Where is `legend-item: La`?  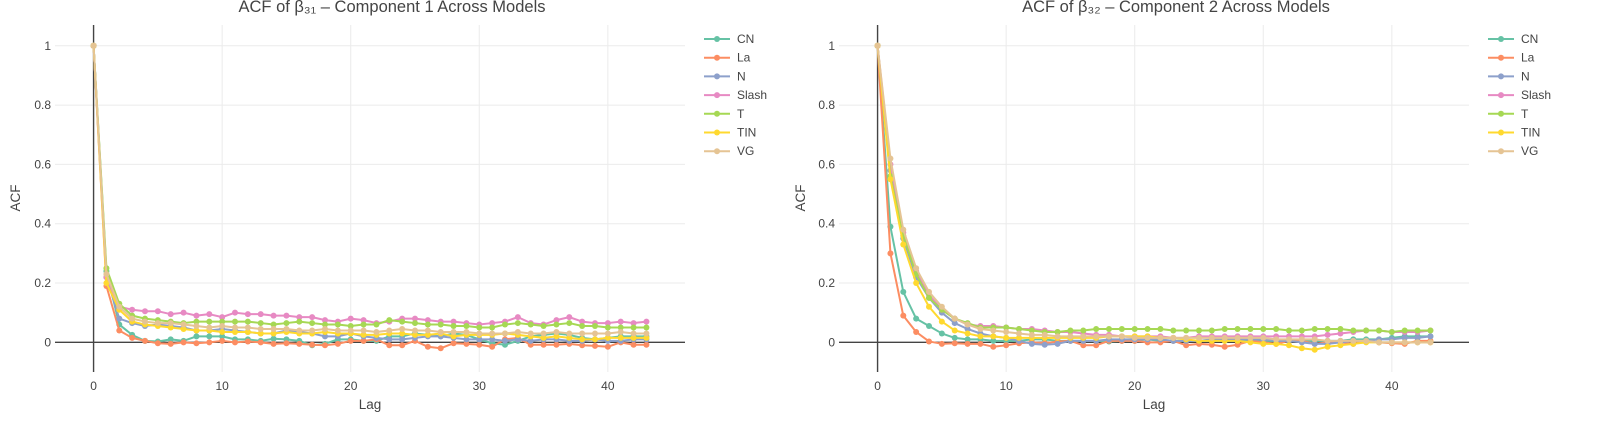 legend-item: La is located at coordinates (727, 58).